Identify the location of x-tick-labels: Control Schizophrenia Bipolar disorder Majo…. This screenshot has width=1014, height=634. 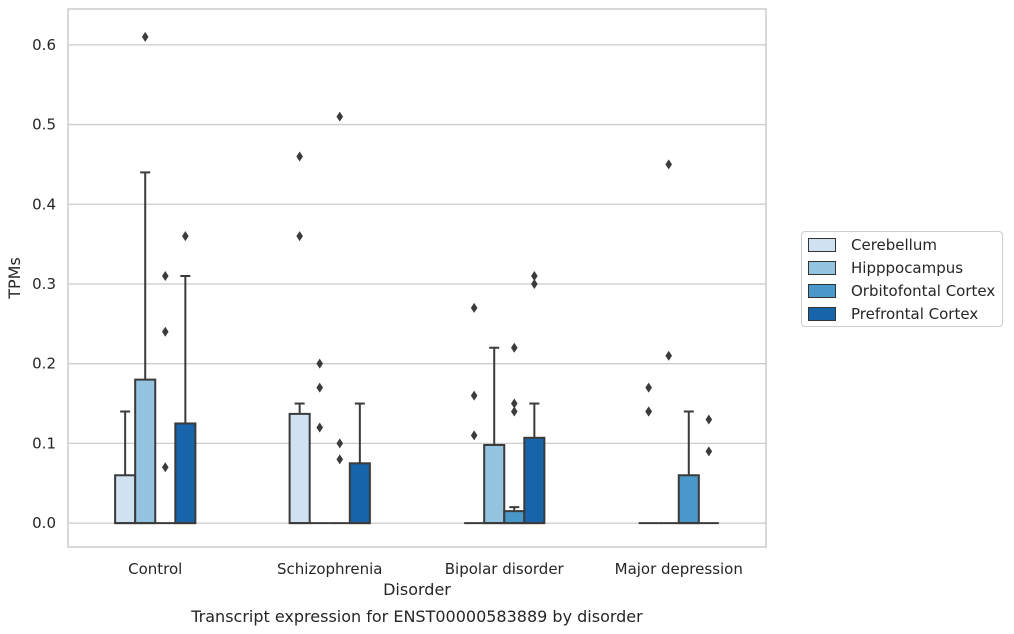
(435, 569).